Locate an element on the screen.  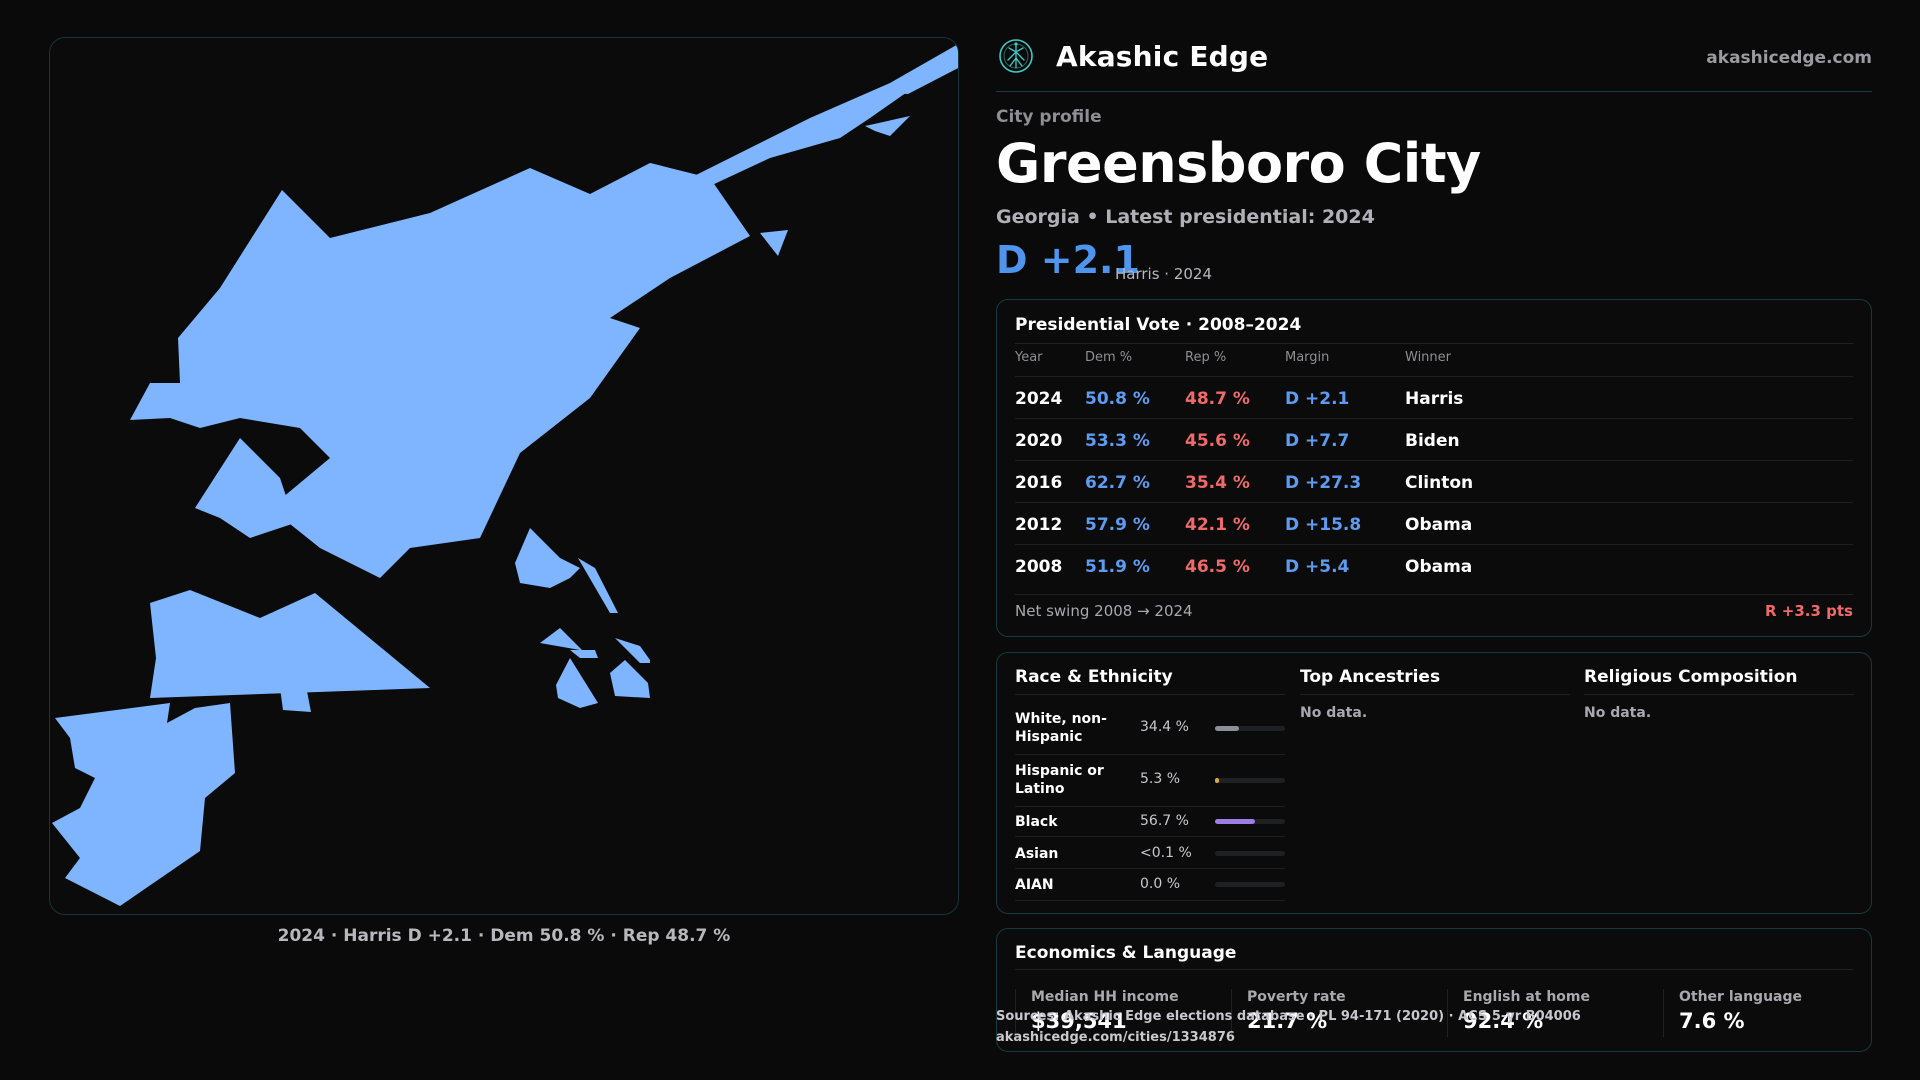
net-swing-value: R +3.3 pts is located at coordinates (1809, 611).